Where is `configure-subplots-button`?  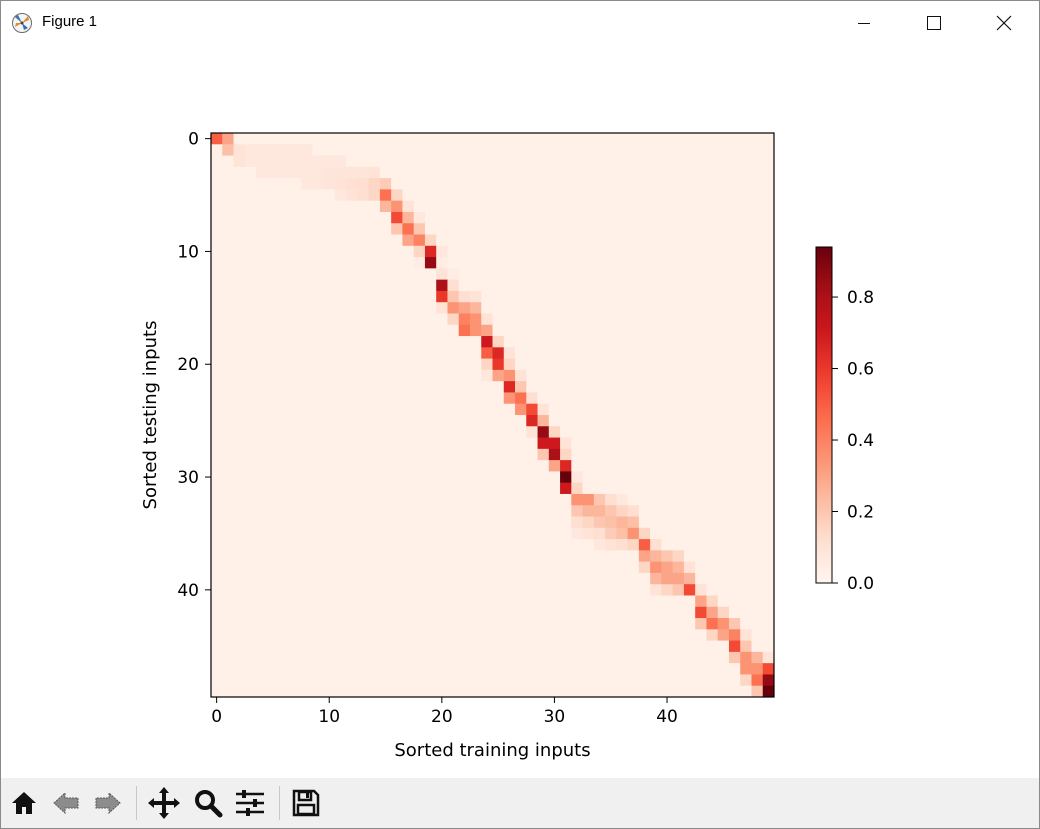 configure-subplots-button is located at coordinates (250, 803).